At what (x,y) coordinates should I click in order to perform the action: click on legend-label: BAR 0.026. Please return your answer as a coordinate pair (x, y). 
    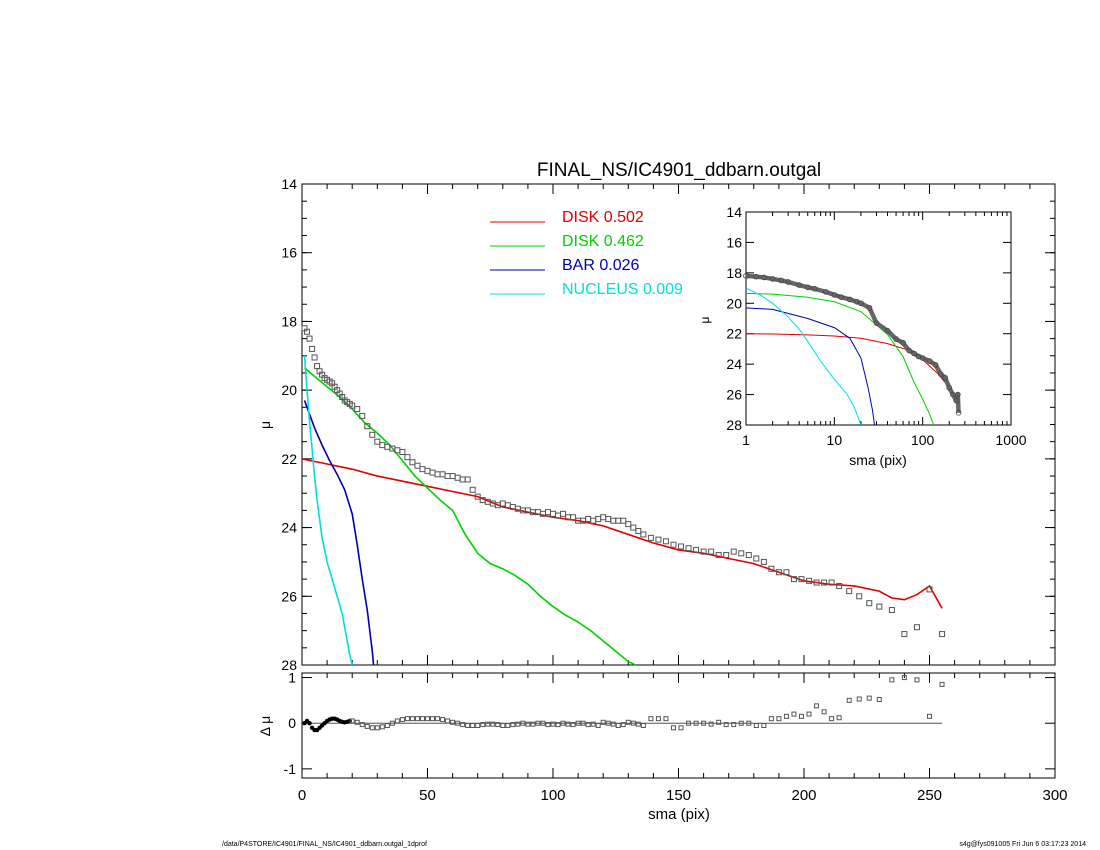
    Looking at the image, I should click on (600, 265).